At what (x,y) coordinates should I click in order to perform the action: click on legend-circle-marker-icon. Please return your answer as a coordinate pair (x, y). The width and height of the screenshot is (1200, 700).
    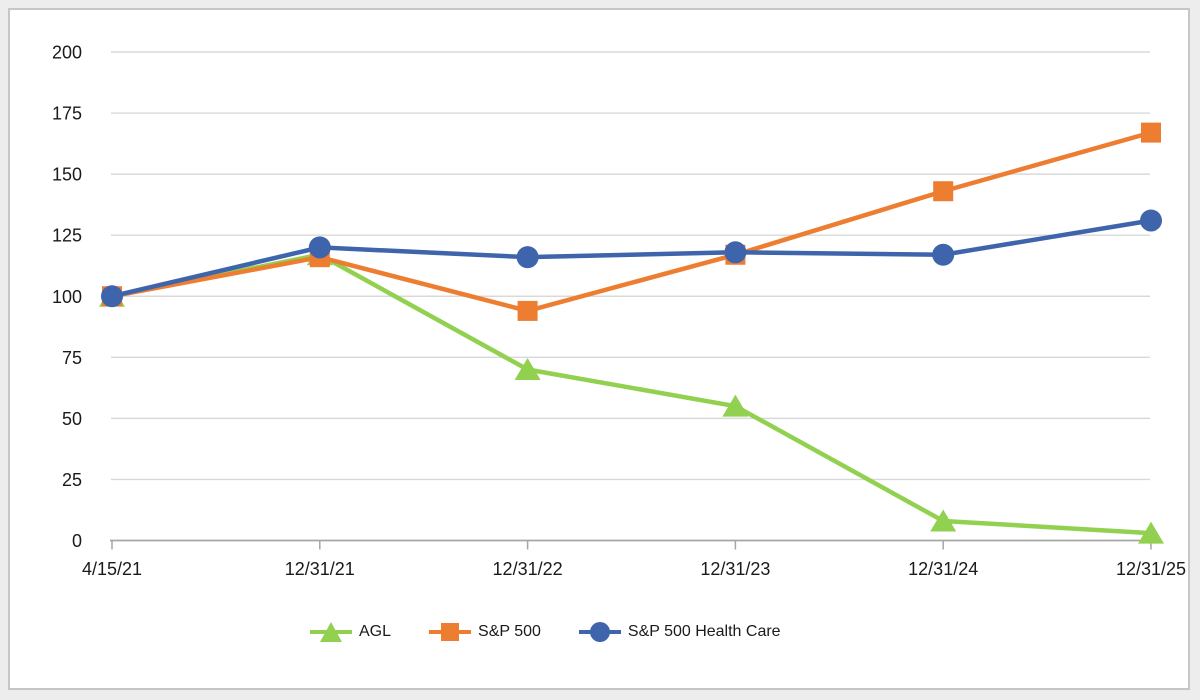
    Looking at the image, I should click on (599, 632).